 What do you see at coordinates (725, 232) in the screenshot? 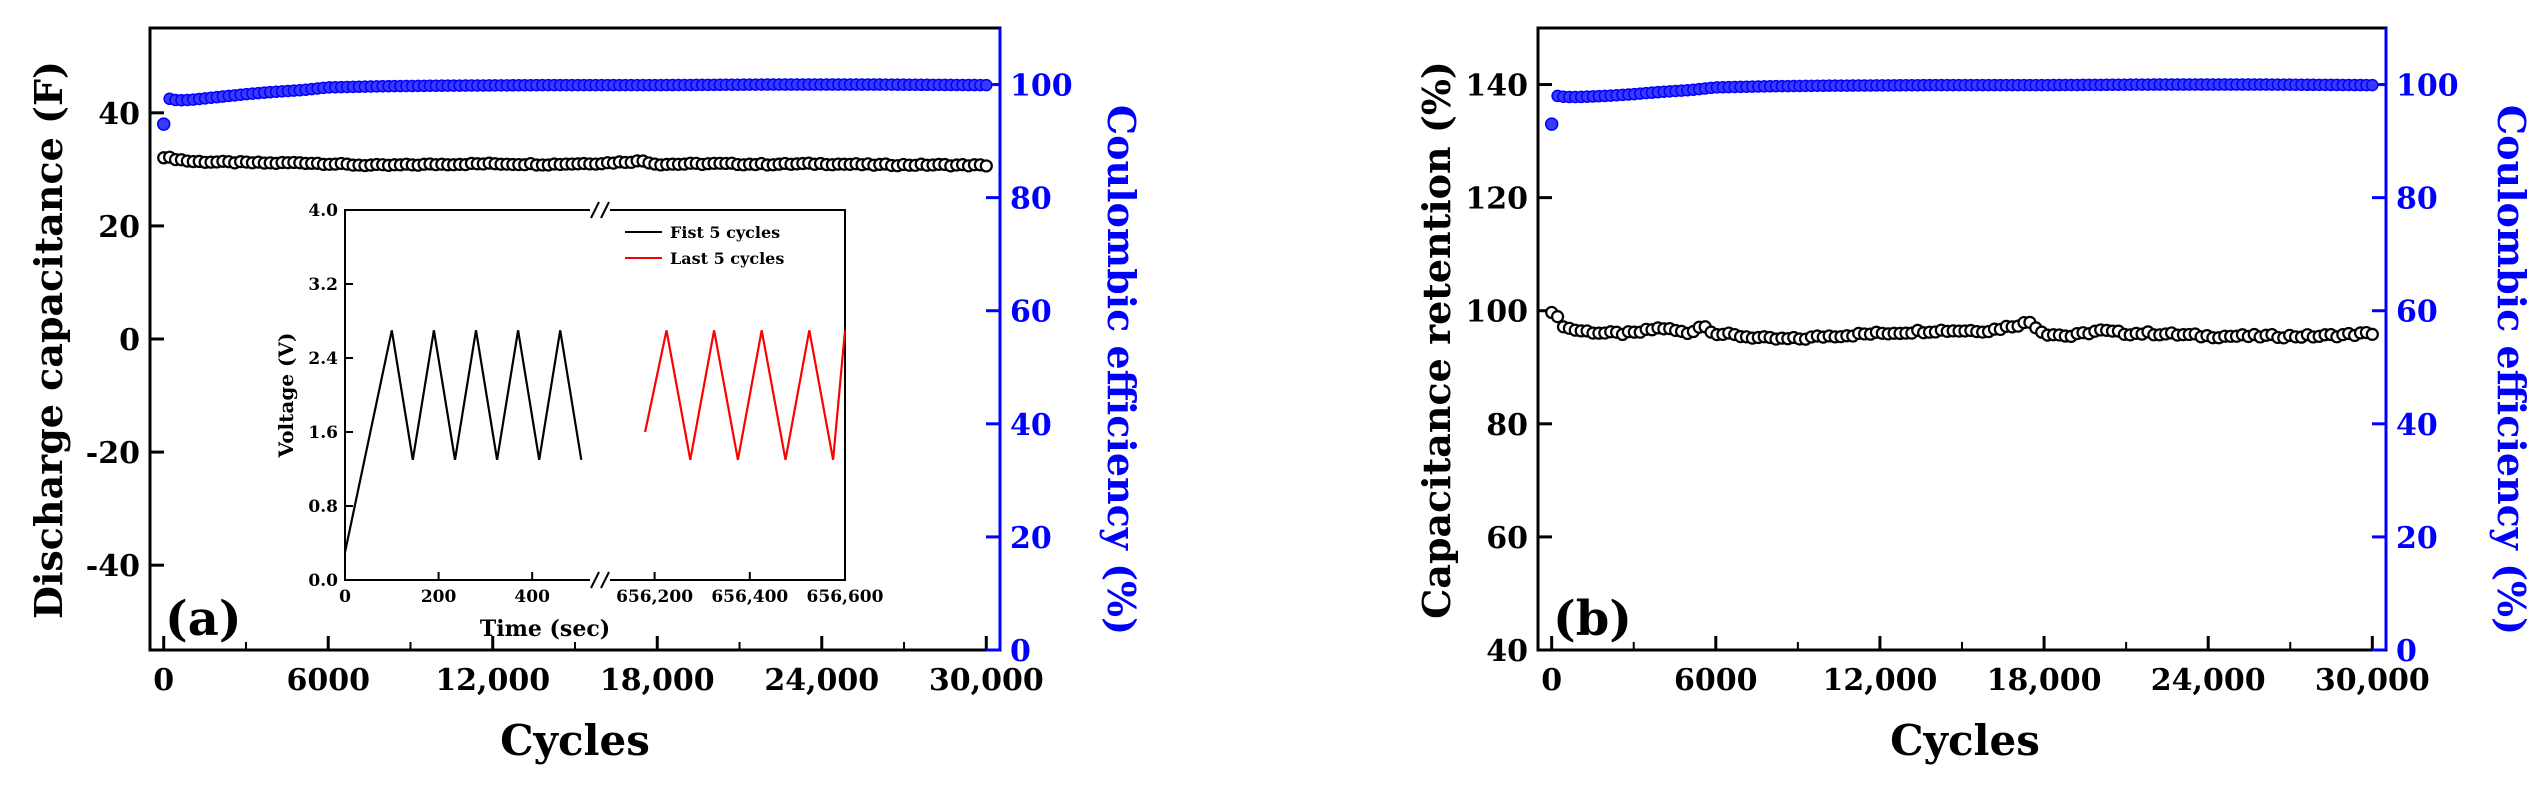
I see `inset-legend-label-1: Fist 5 cycles` at bounding box center [725, 232].